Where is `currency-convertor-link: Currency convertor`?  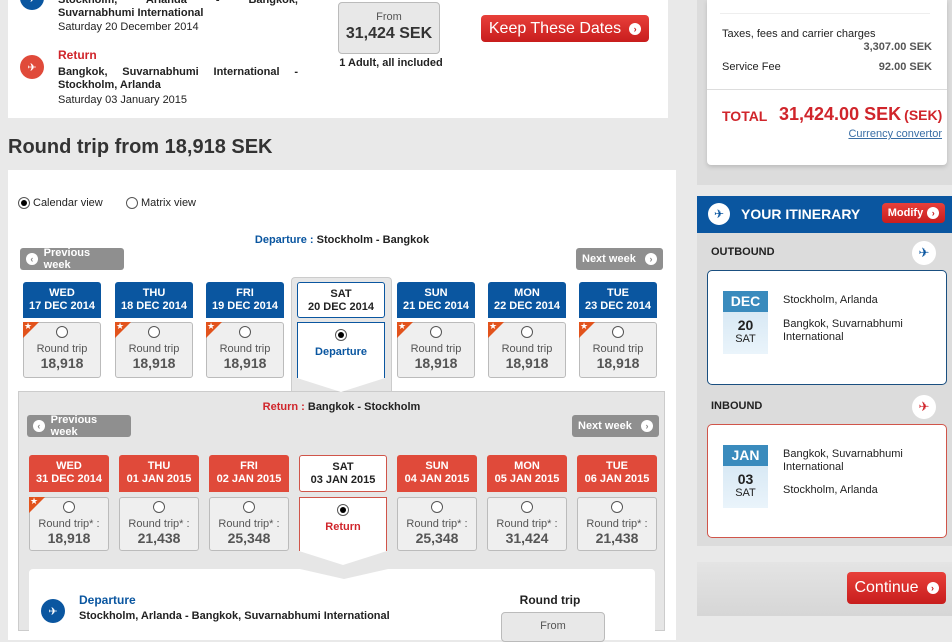
currency-convertor-link: Currency convertor is located at coordinates (895, 134).